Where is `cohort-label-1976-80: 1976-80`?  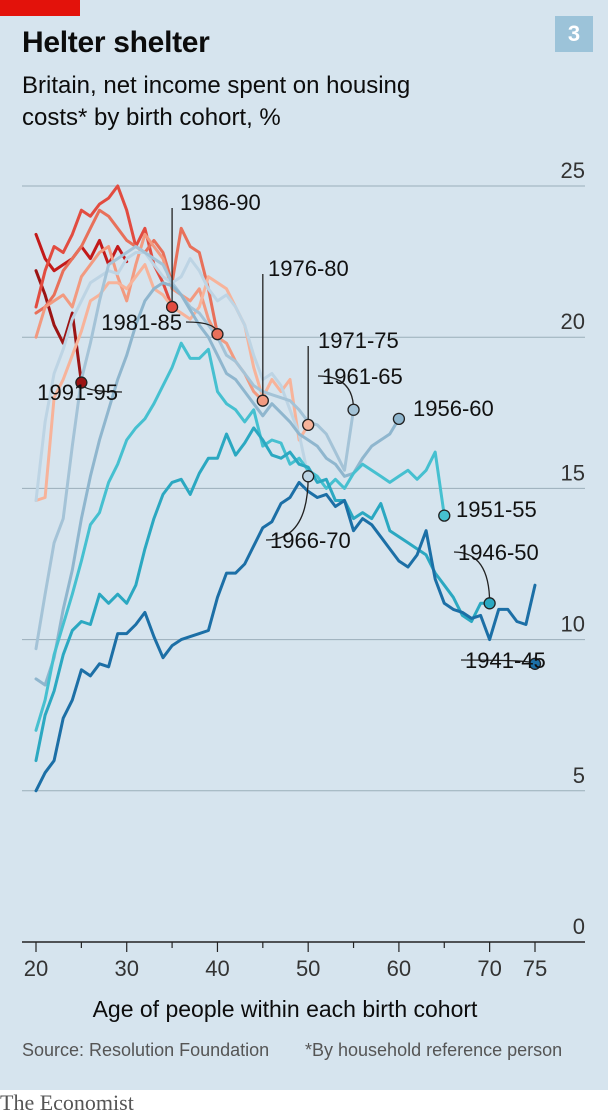
cohort-label-1976-80: 1976-80 is located at coordinates (308, 268).